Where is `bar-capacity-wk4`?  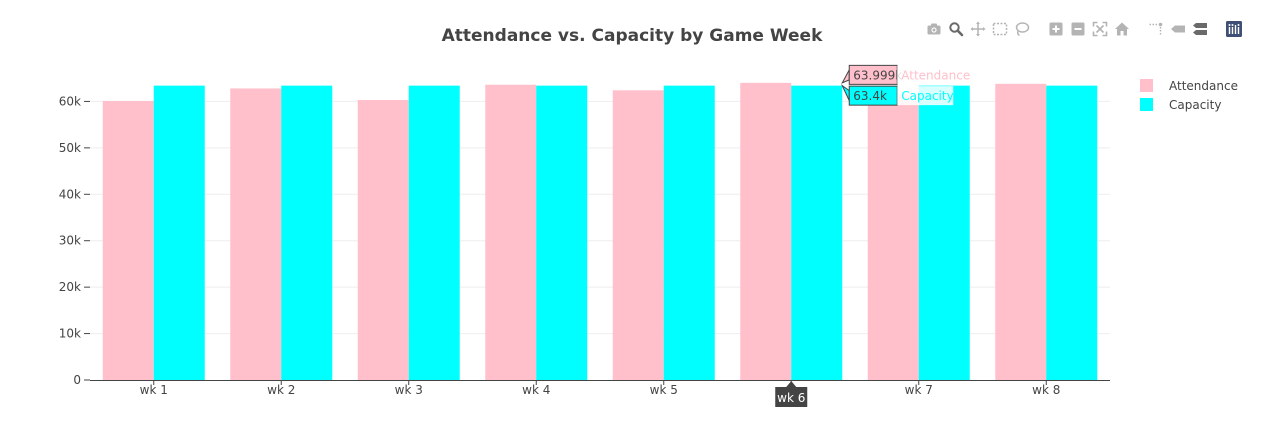 bar-capacity-wk4 is located at coordinates (562, 233).